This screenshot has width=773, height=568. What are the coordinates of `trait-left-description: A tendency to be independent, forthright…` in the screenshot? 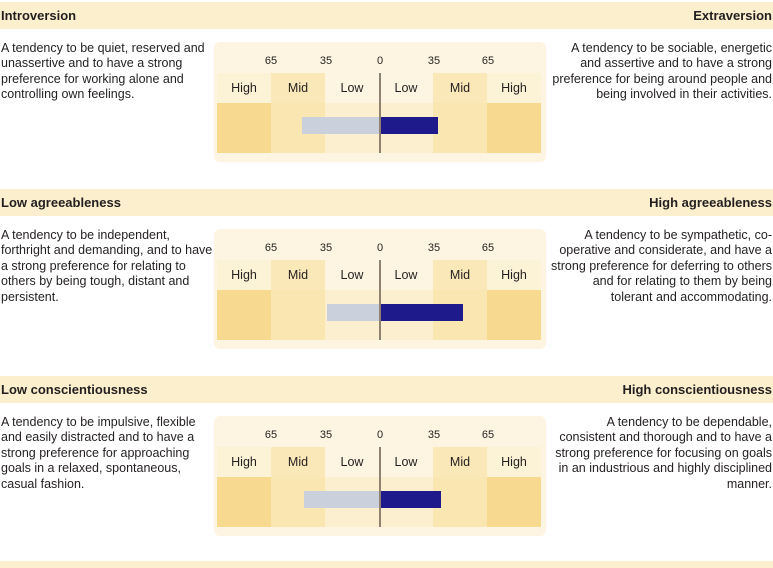 It's located at (107, 266).